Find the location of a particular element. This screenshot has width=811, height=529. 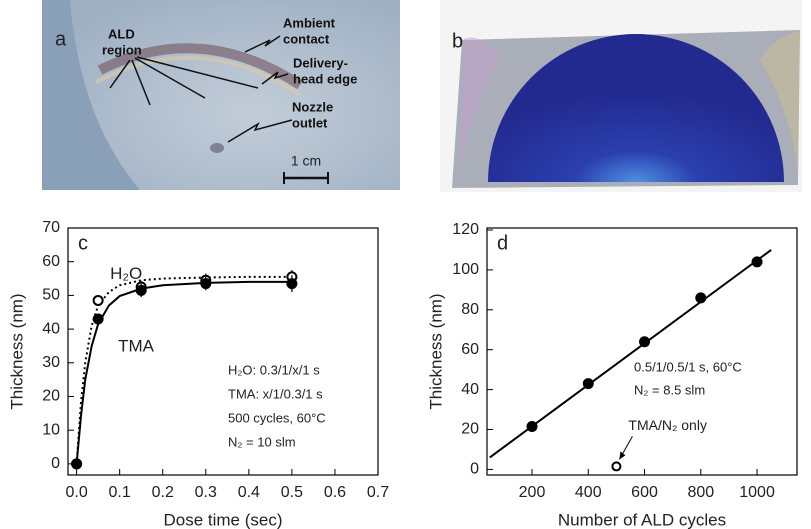

photo-label: Delivery- is located at coordinates (320, 62).